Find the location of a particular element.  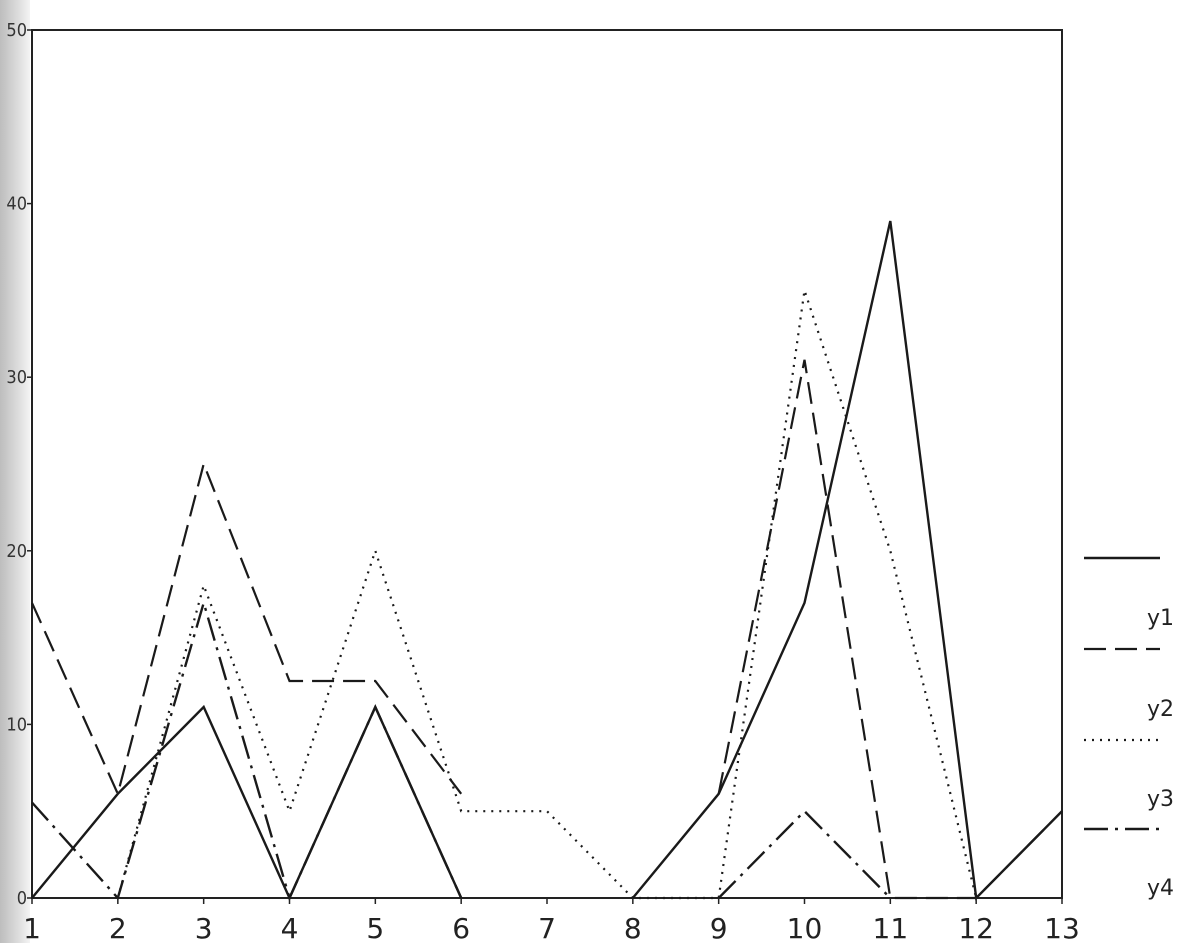

x-tick-label: 4 is located at coordinates (290, 927).